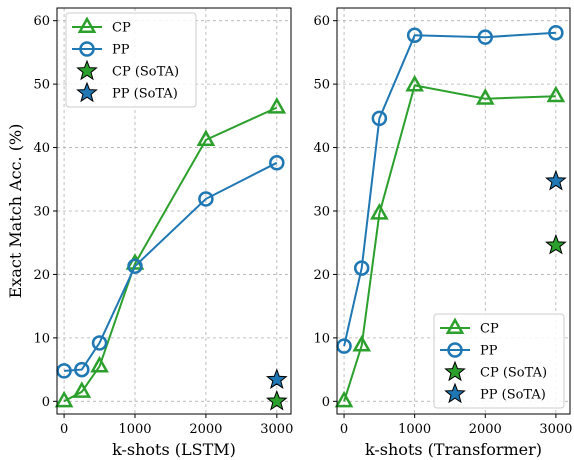 The width and height of the screenshot is (574, 460). What do you see at coordinates (174, 449) in the screenshot?
I see `x-axis-label: k-shots (LSTM)` at bounding box center [174, 449].